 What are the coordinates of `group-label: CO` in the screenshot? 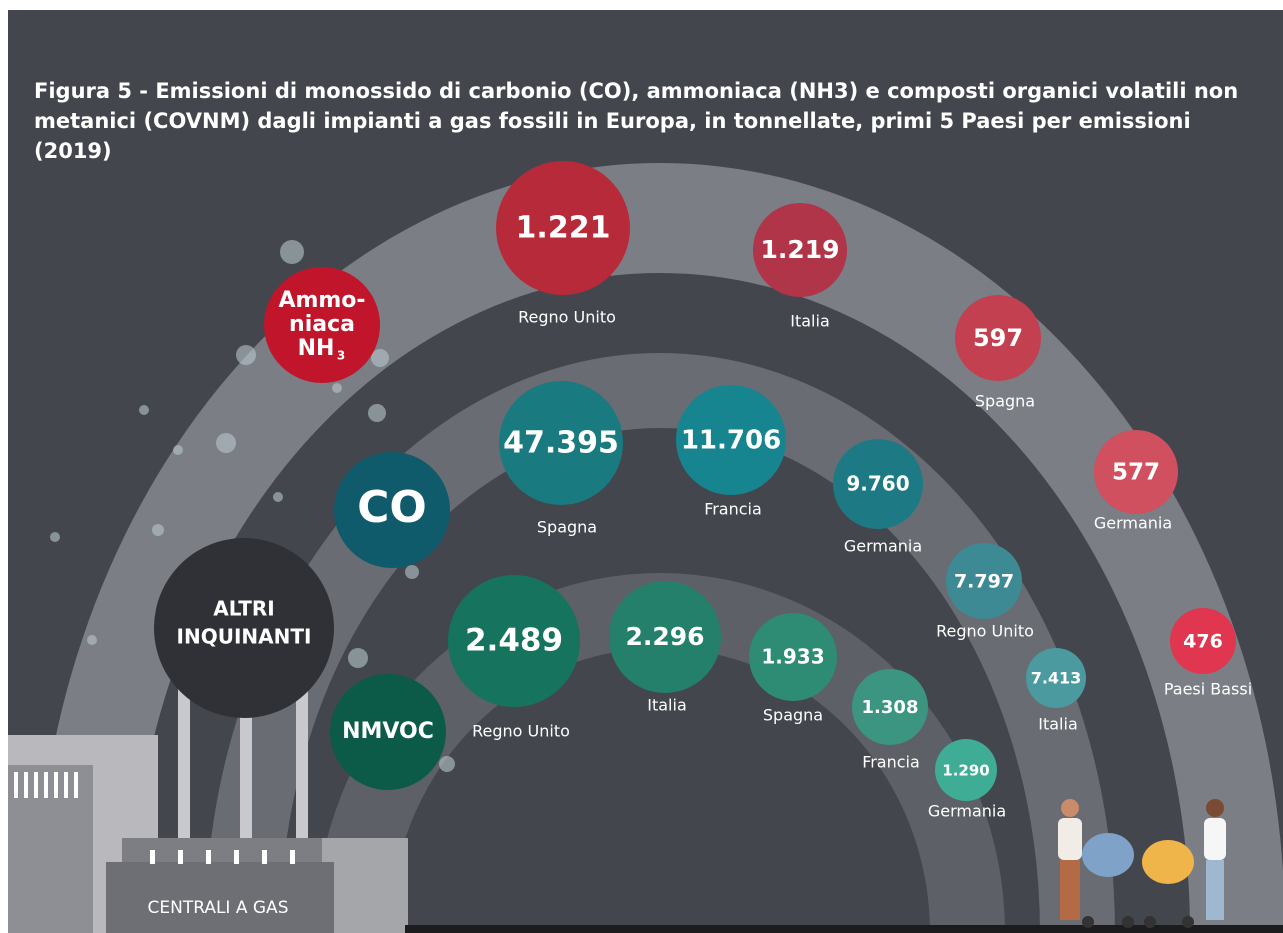 It's located at (392, 507).